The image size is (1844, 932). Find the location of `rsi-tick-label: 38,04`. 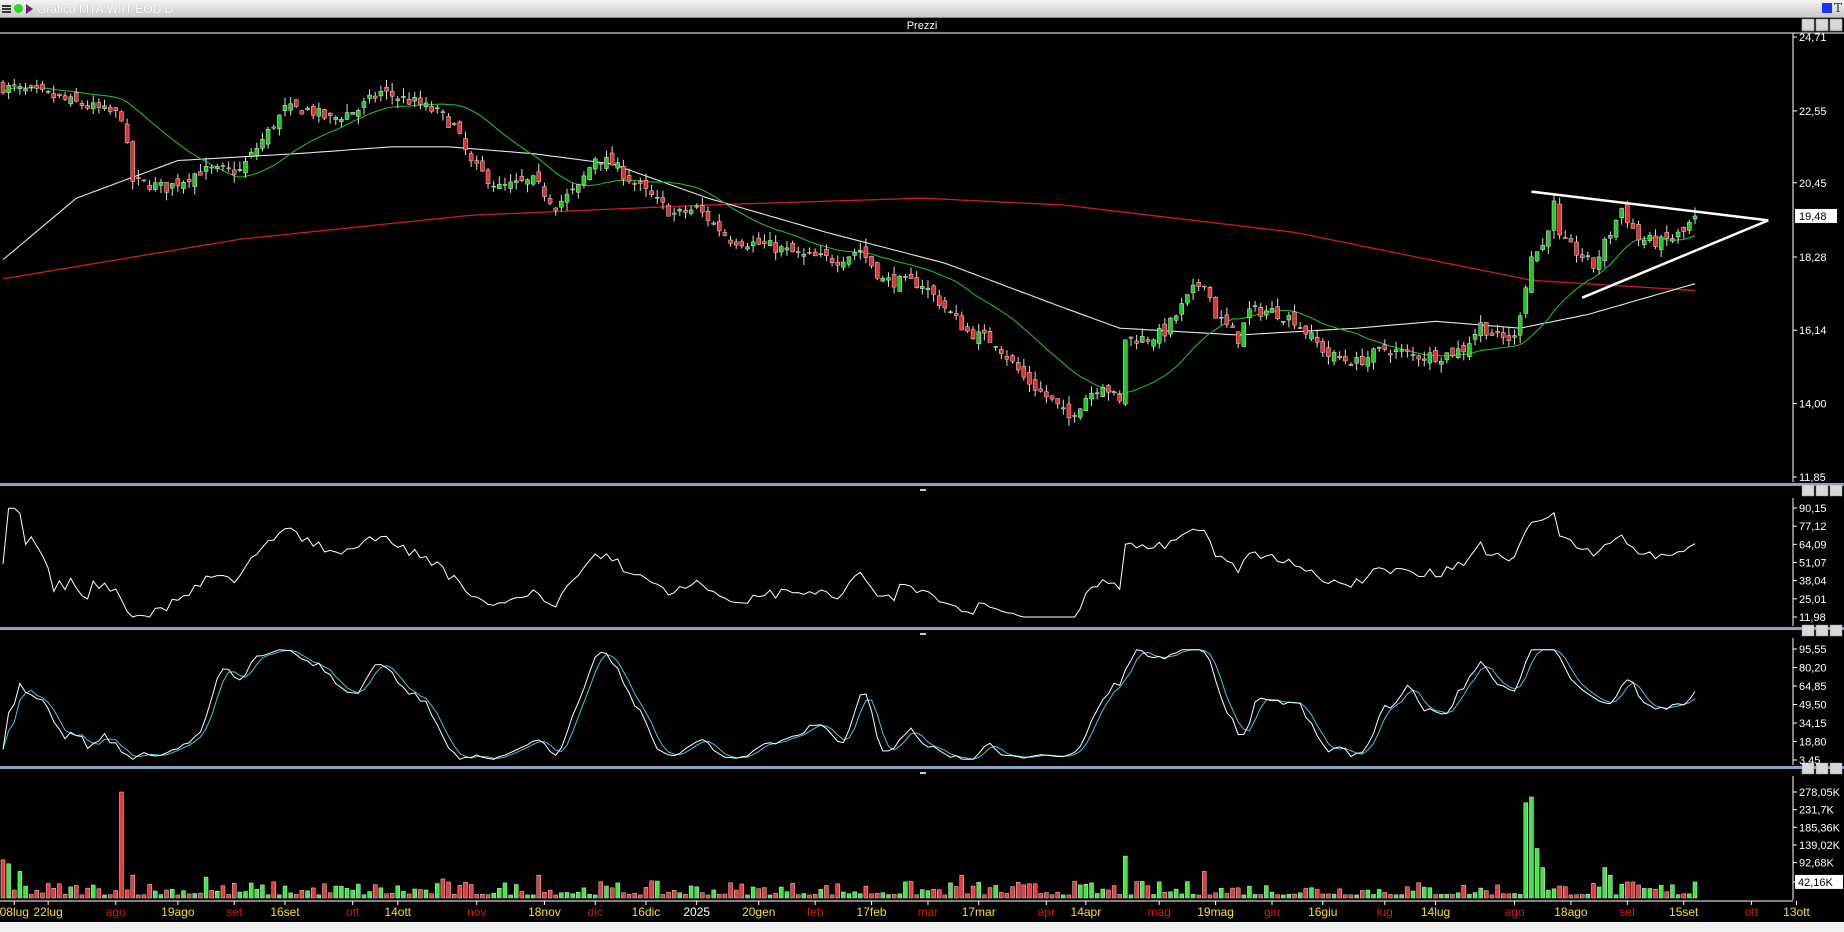

rsi-tick-label: 38,04 is located at coordinates (1813, 582).